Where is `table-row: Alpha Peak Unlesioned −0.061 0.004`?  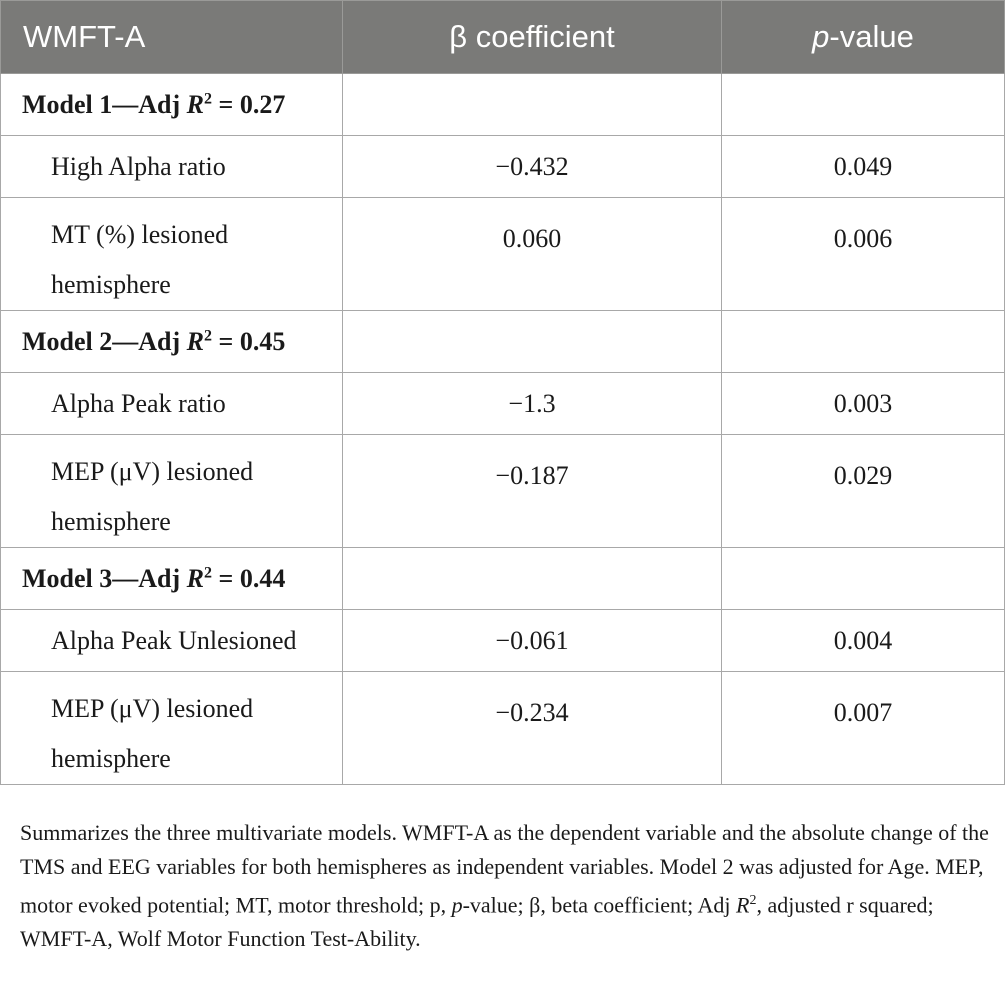 table-row: Alpha Peak Unlesioned −0.061 0.004 is located at coordinates (502, 640).